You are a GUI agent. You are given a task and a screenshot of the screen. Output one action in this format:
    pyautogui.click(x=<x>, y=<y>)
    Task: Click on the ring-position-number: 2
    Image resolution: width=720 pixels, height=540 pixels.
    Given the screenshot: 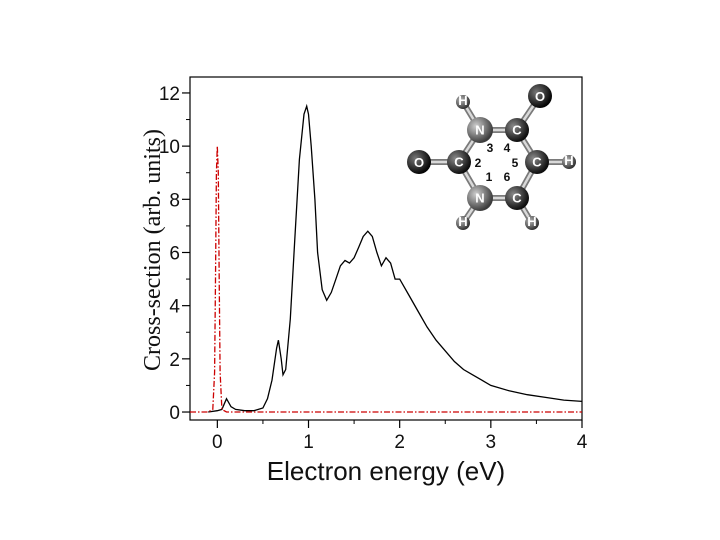 What is the action you would take?
    pyautogui.click(x=478, y=163)
    